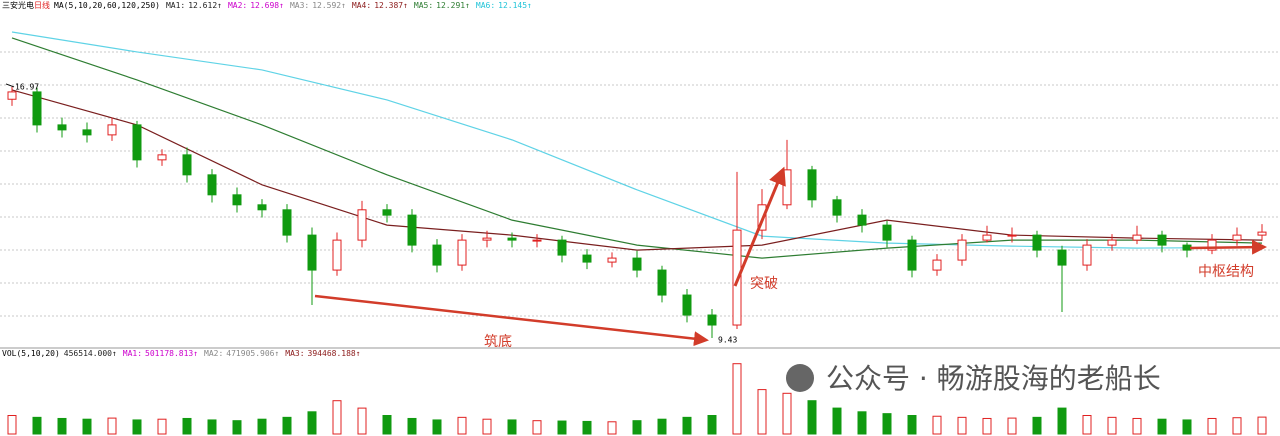 The height and width of the screenshot is (436, 1280). Describe the element at coordinates (764, 284) in the screenshot. I see `annotation: 突破` at that location.